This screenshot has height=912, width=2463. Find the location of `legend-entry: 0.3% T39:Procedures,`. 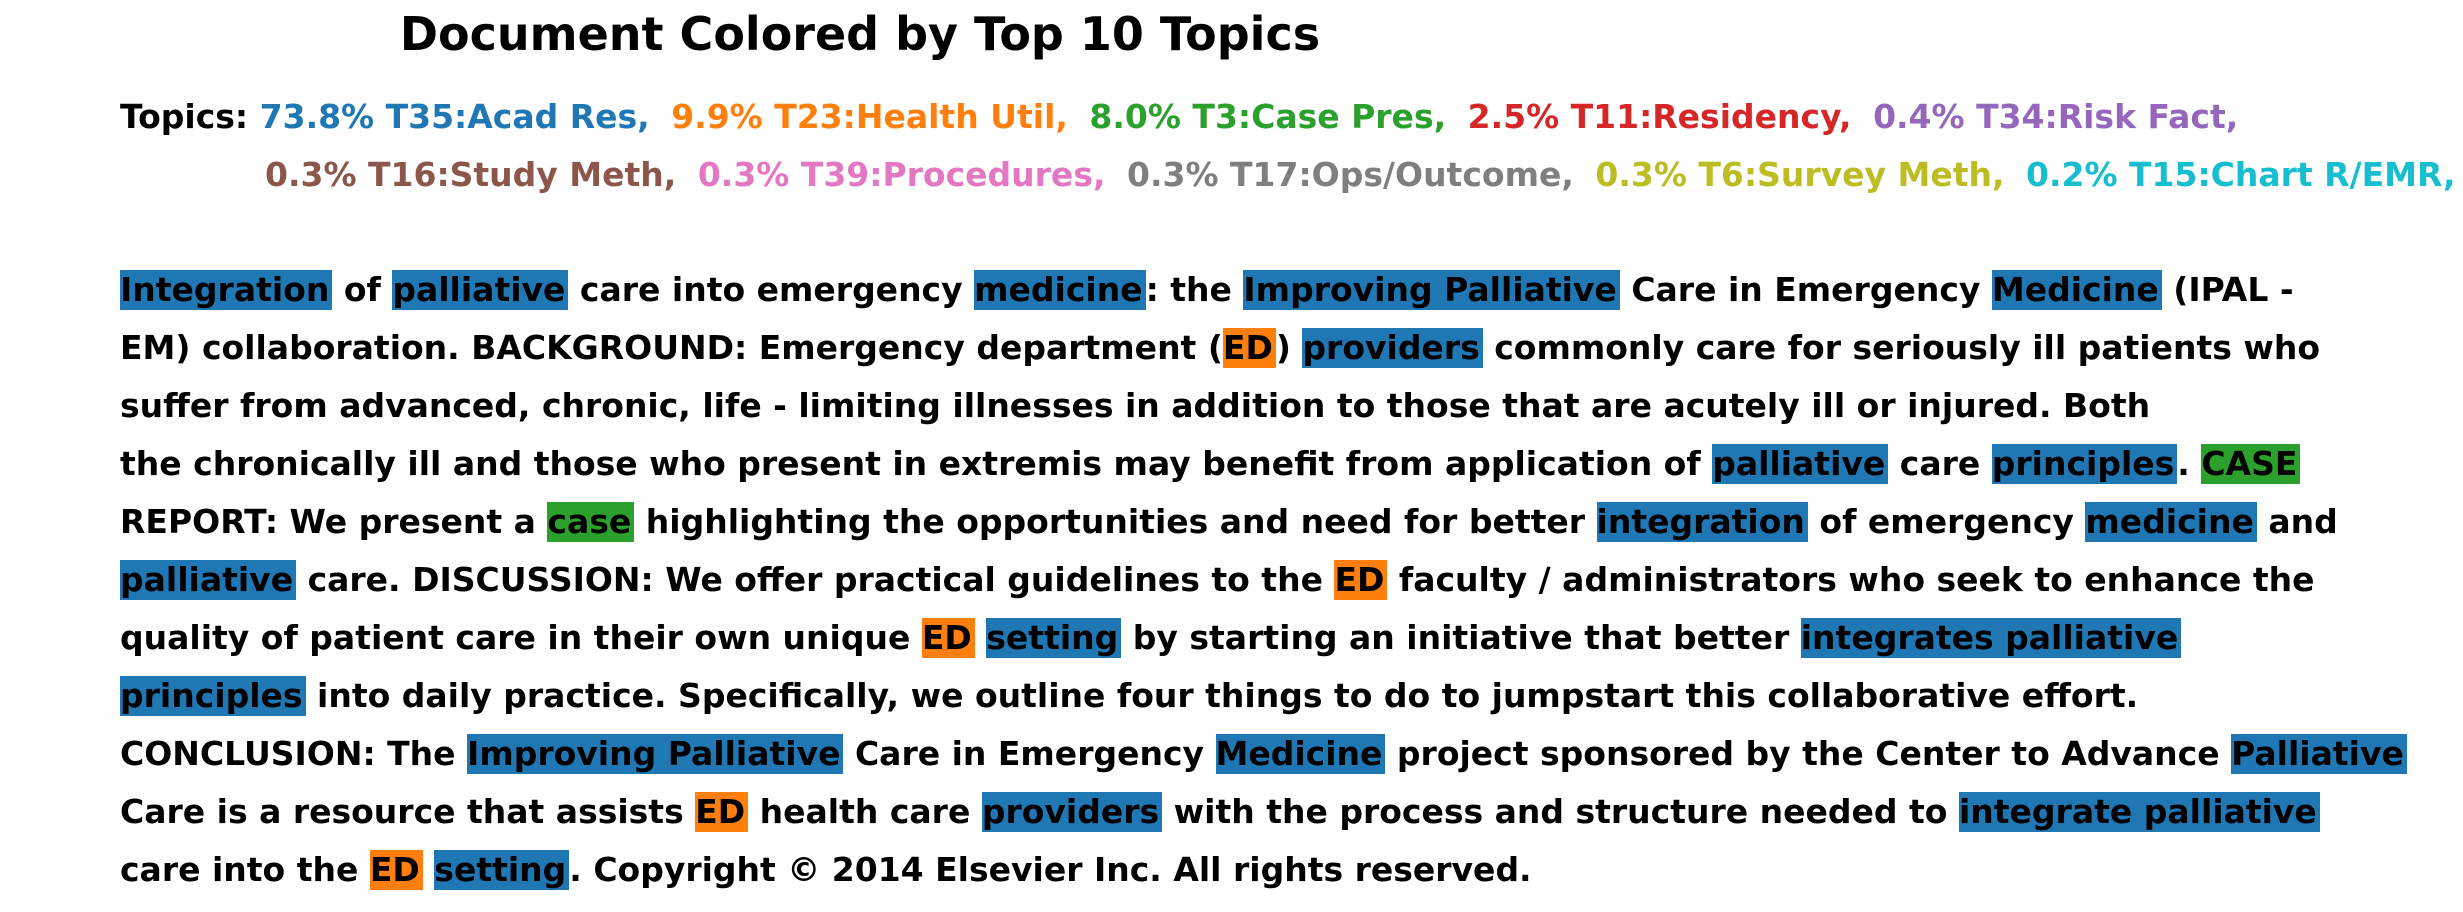

legend-entry: 0.3% T39:Procedures, is located at coordinates (901, 174).